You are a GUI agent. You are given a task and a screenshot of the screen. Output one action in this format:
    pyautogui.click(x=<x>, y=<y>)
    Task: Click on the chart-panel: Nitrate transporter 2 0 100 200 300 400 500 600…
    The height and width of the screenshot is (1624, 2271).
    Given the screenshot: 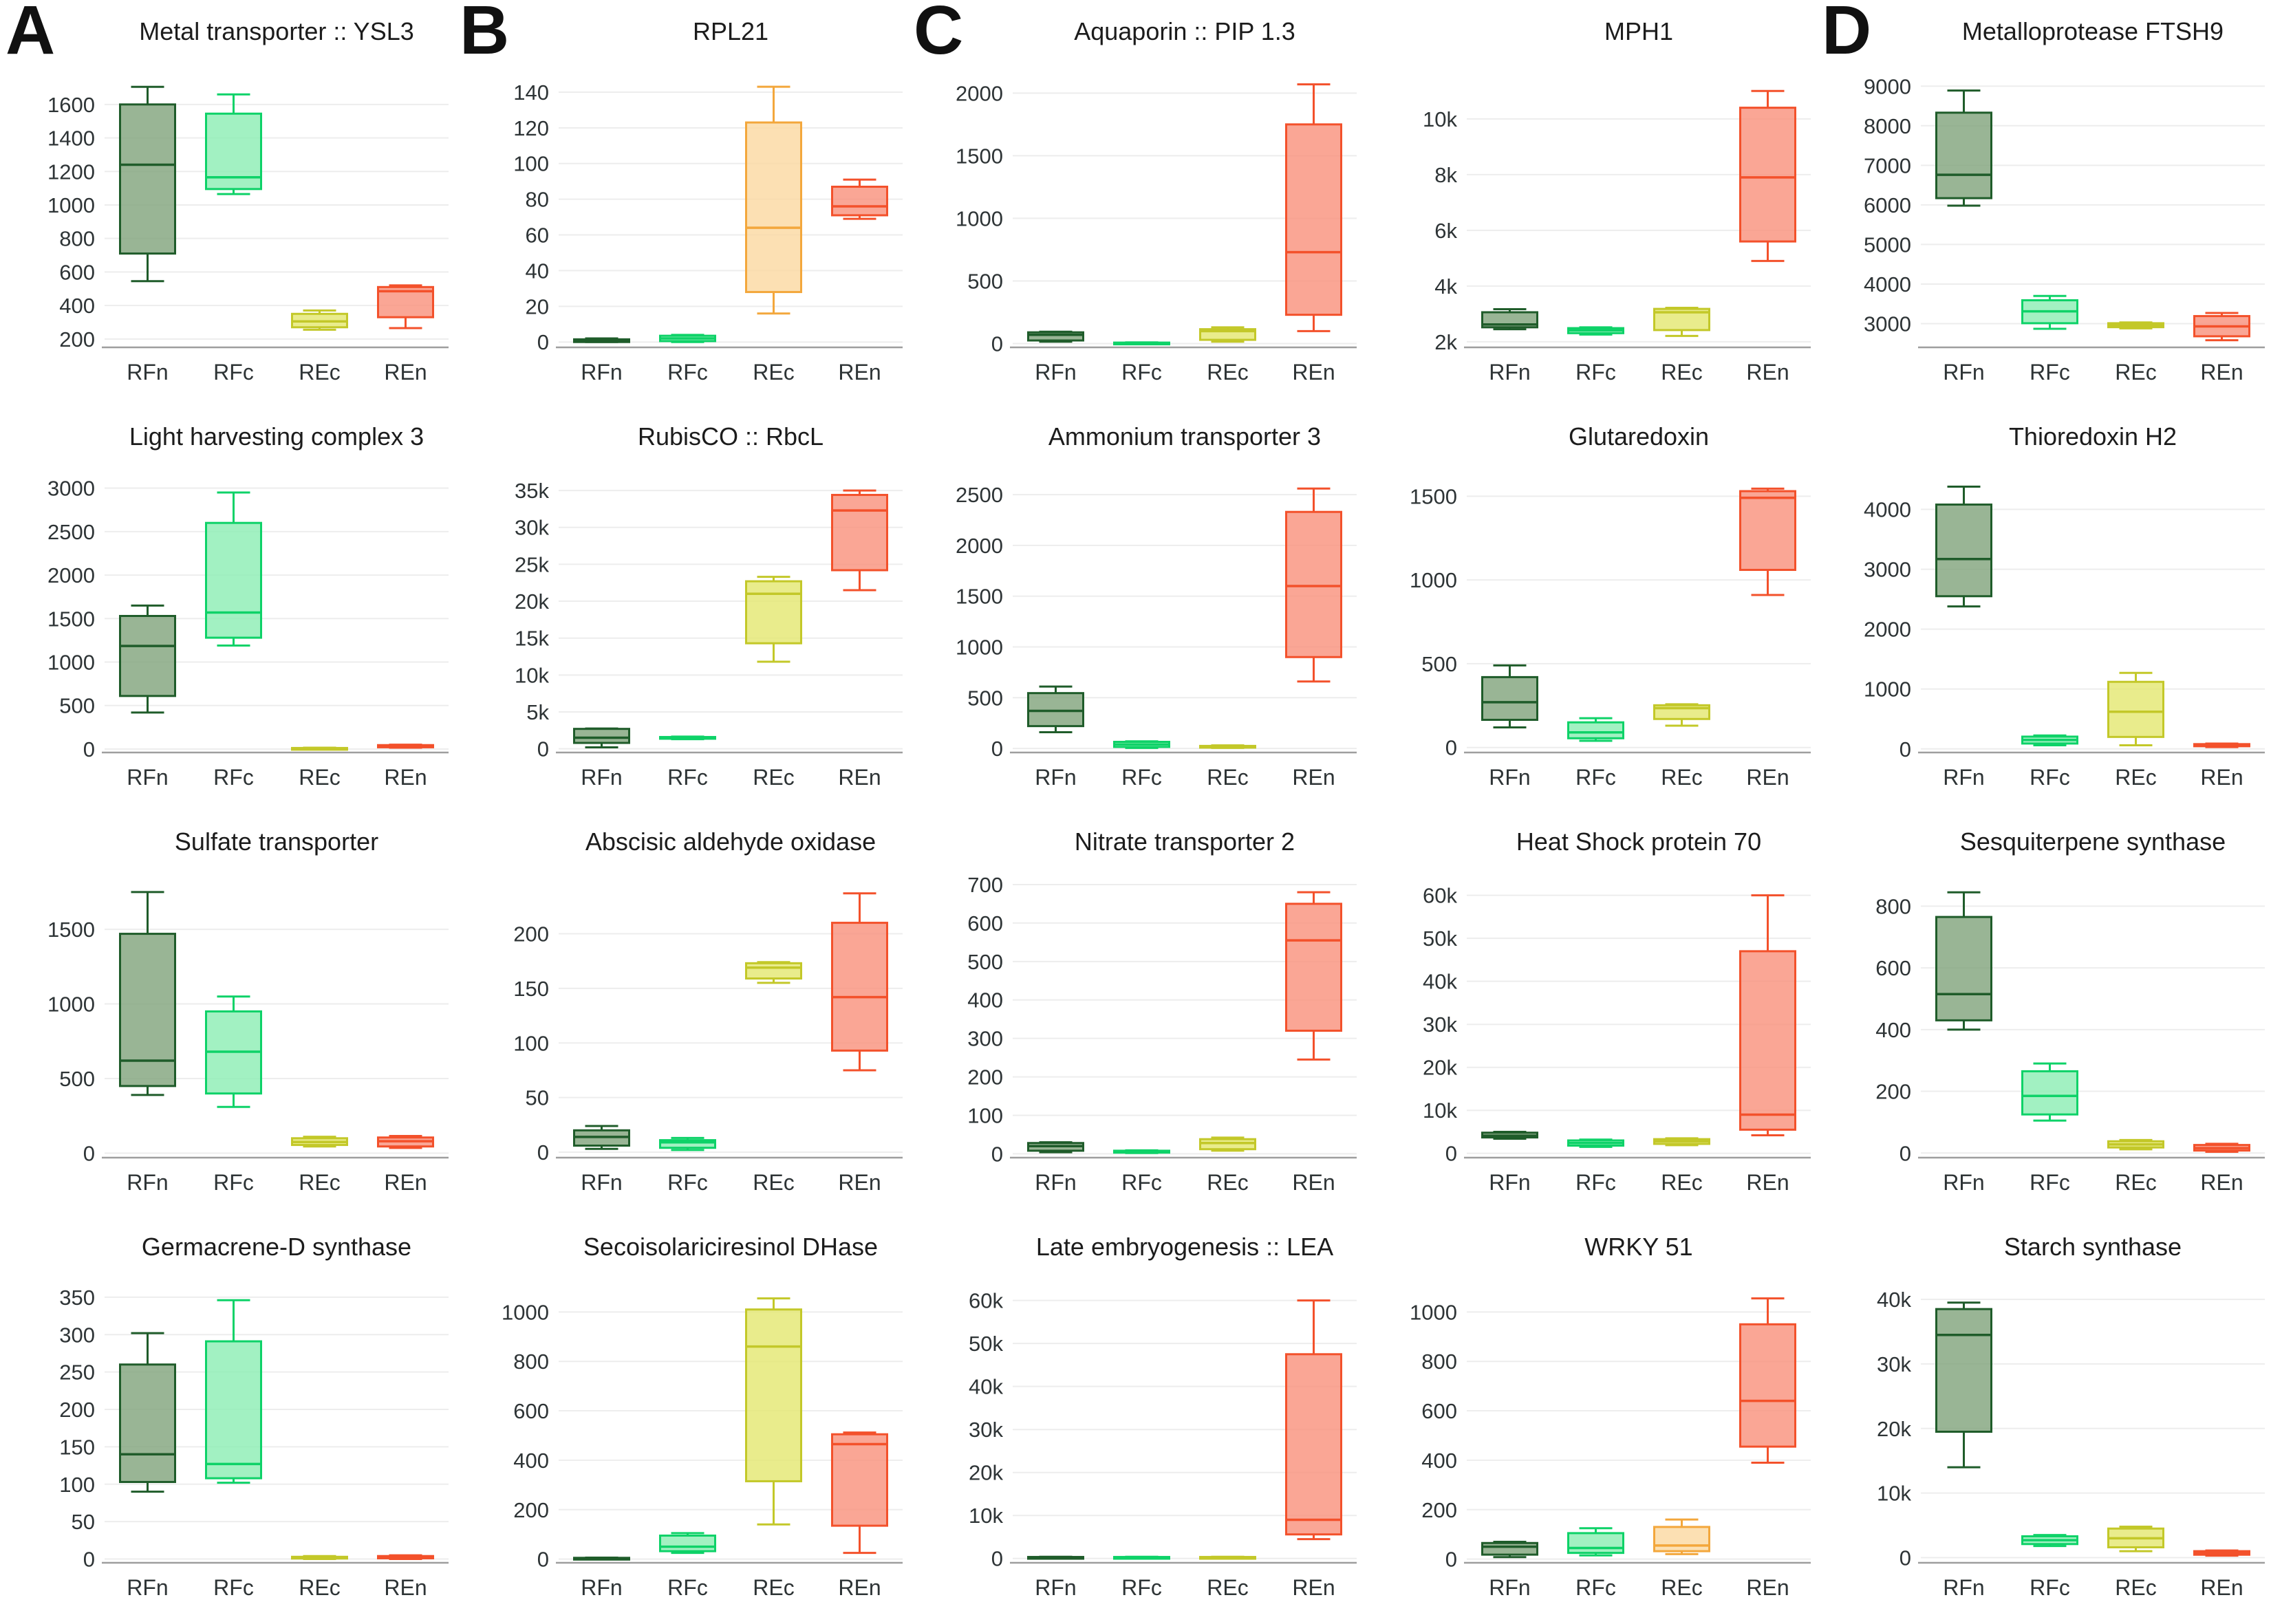 What is the action you would take?
    pyautogui.click(x=1135, y=1012)
    